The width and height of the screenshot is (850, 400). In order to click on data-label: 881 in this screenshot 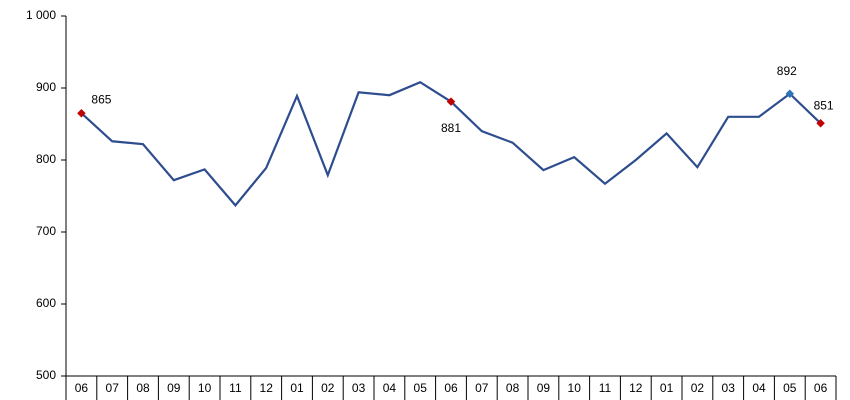, I will do `click(451, 128)`.